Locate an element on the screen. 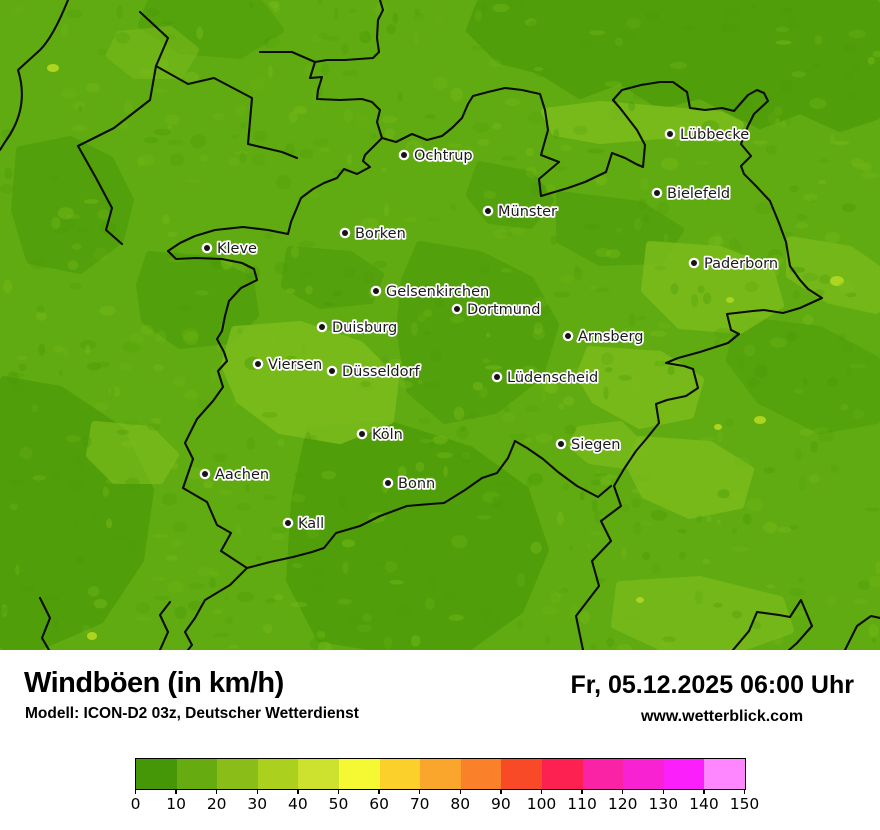 The height and width of the screenshot is (830, 880). border-east-nrw is located at coordinates (699, 468).